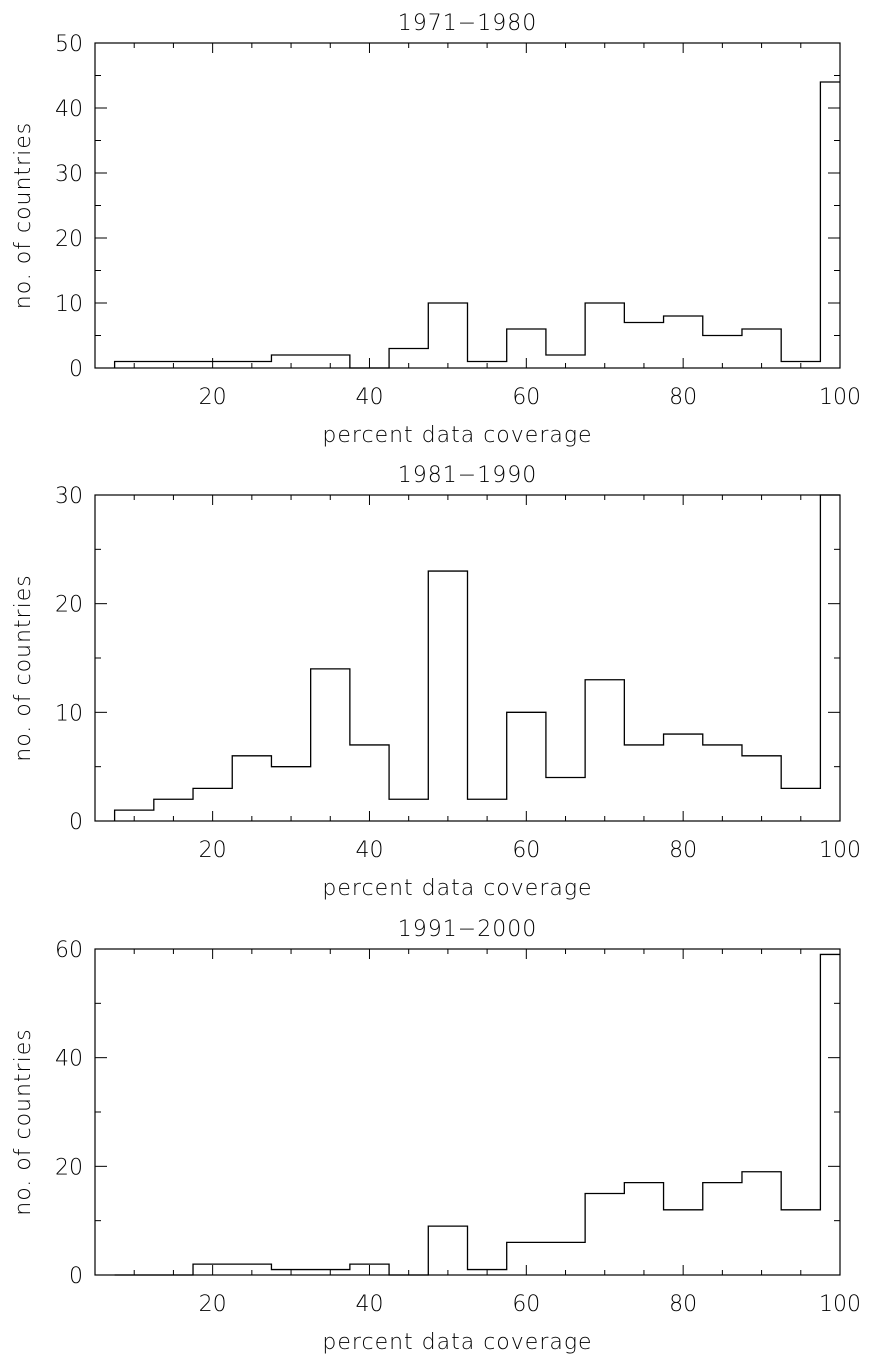  Describe the element at coordinates (467, 23) in the screenshot. I see `panel-title: 1971−1980` at that location.